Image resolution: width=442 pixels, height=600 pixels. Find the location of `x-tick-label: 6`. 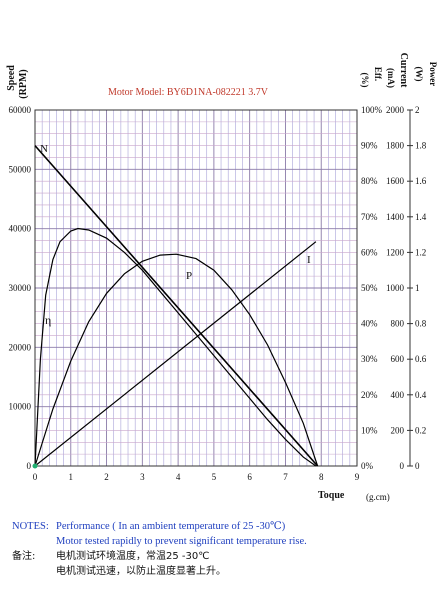

x-tick-label: 6 is located at coordinates (249, 477).